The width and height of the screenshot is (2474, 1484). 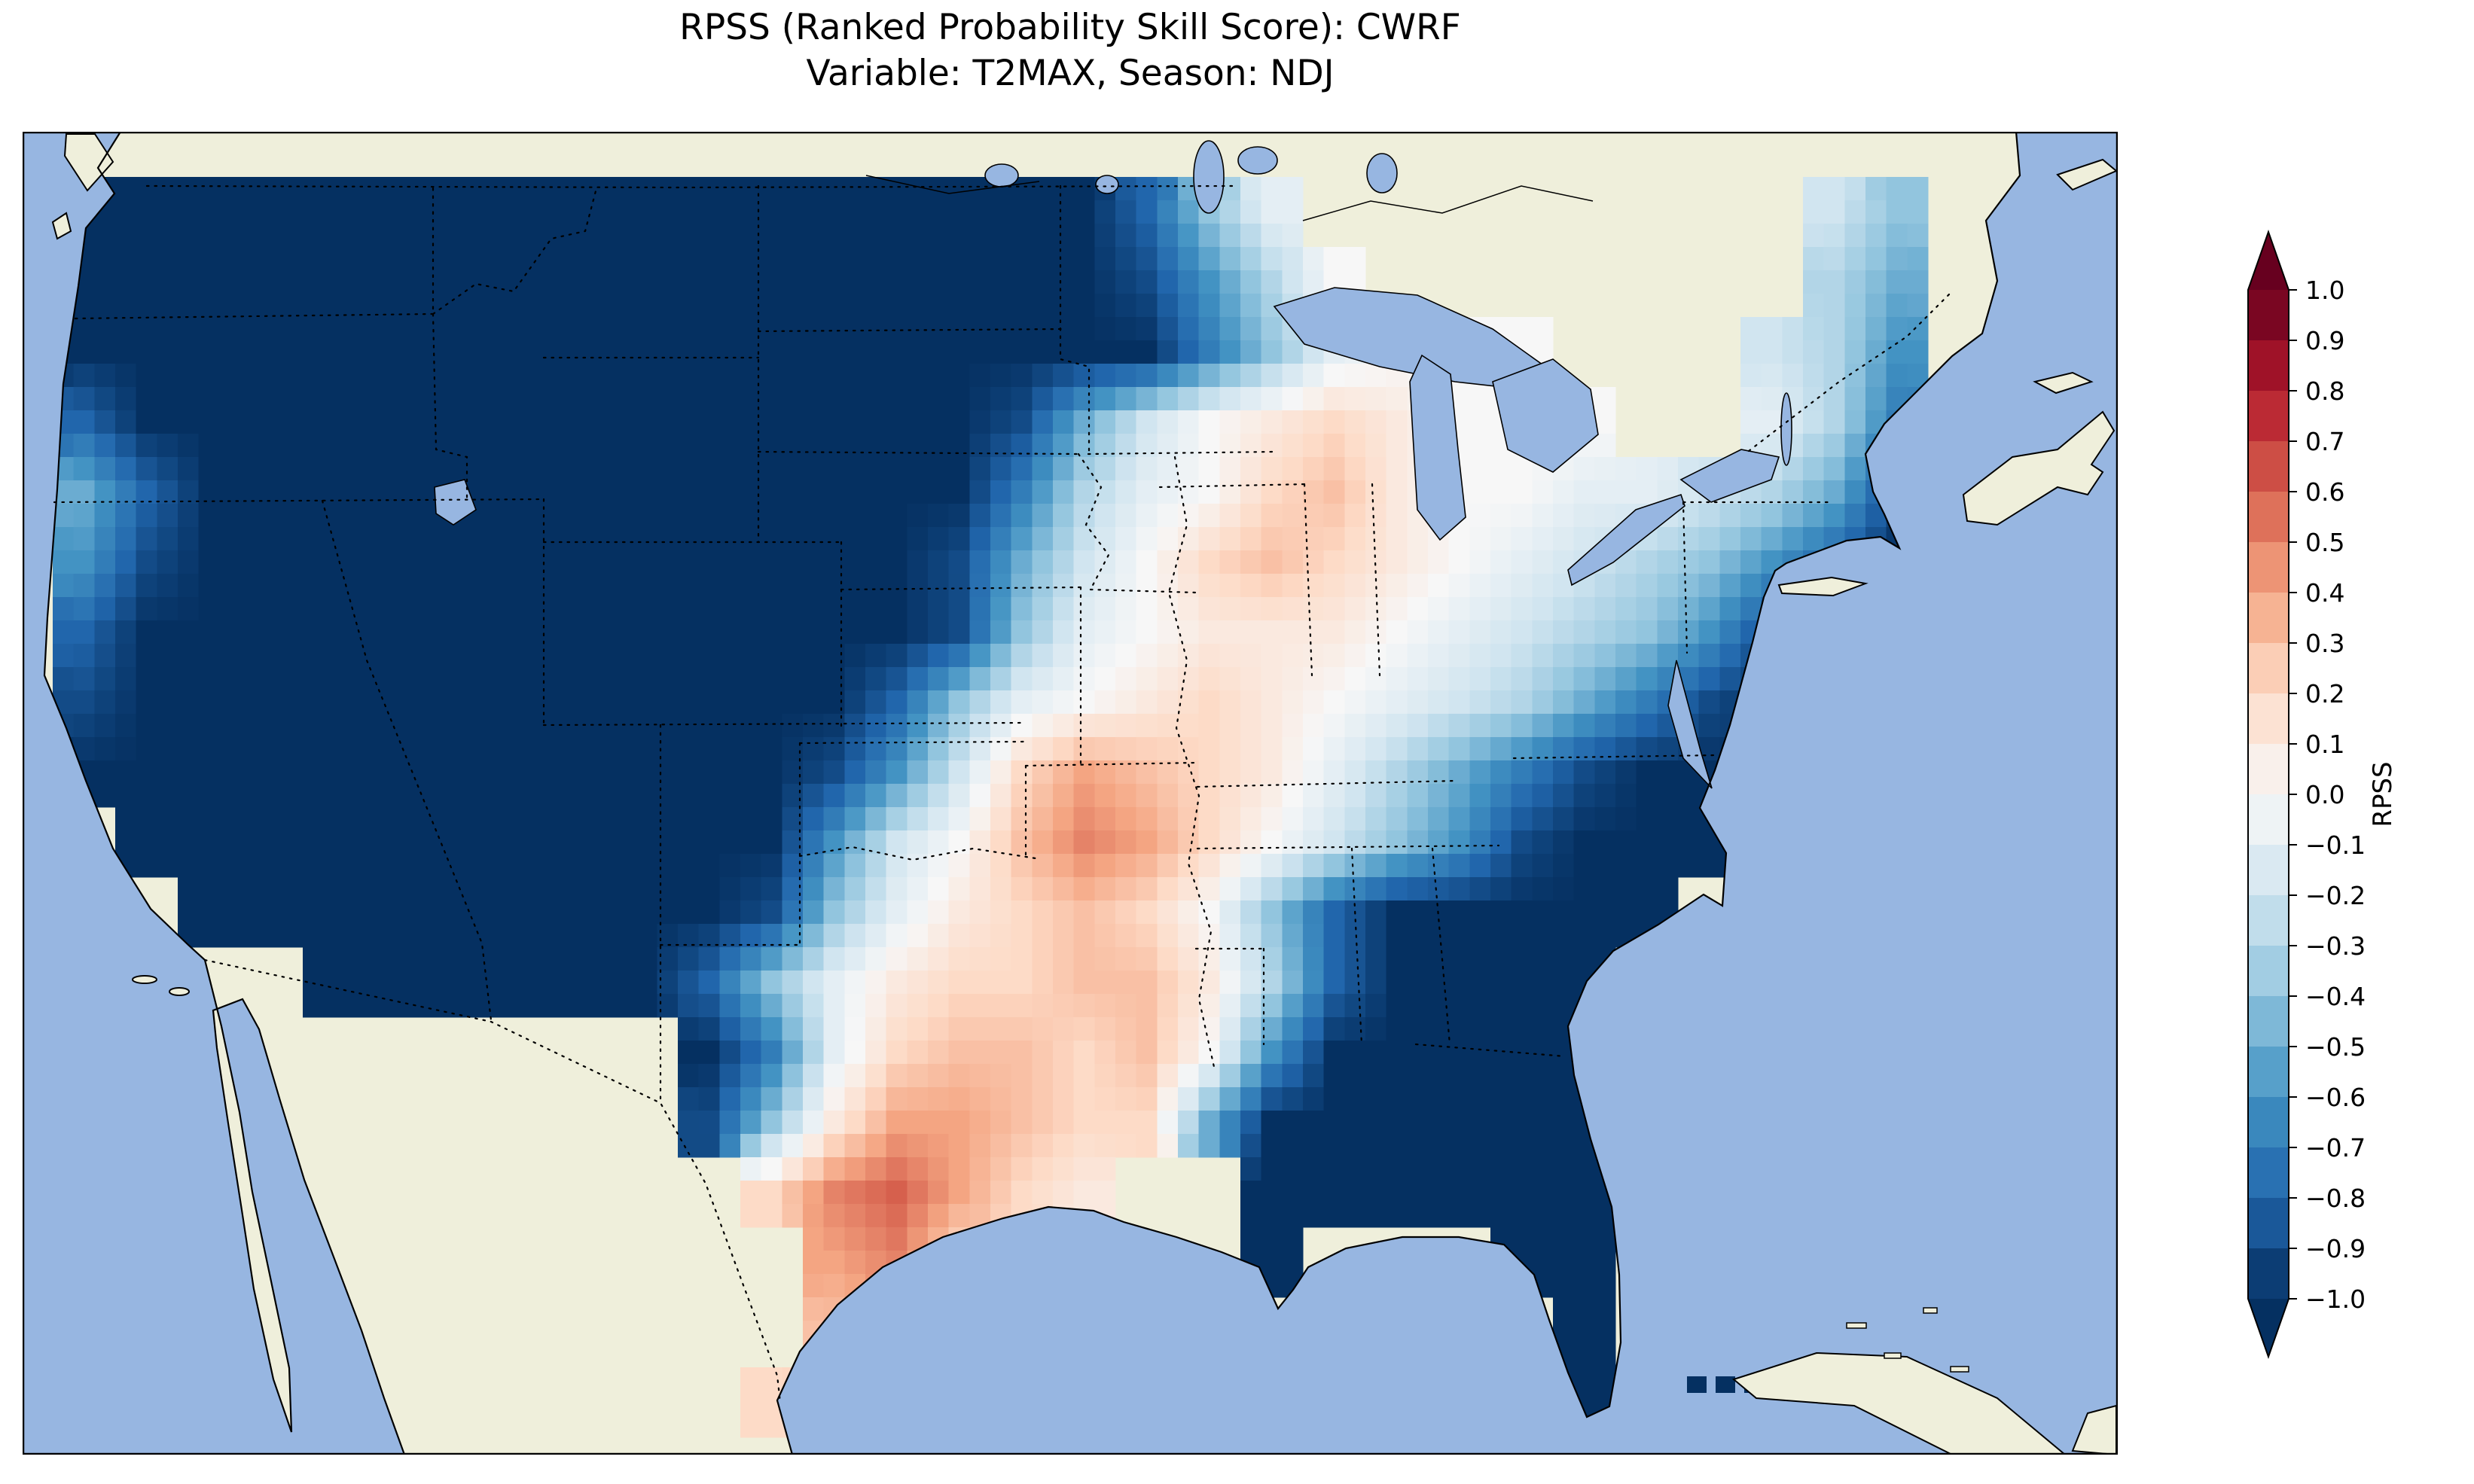 I want to click on border-us-canada, so click(x=692, y=186).